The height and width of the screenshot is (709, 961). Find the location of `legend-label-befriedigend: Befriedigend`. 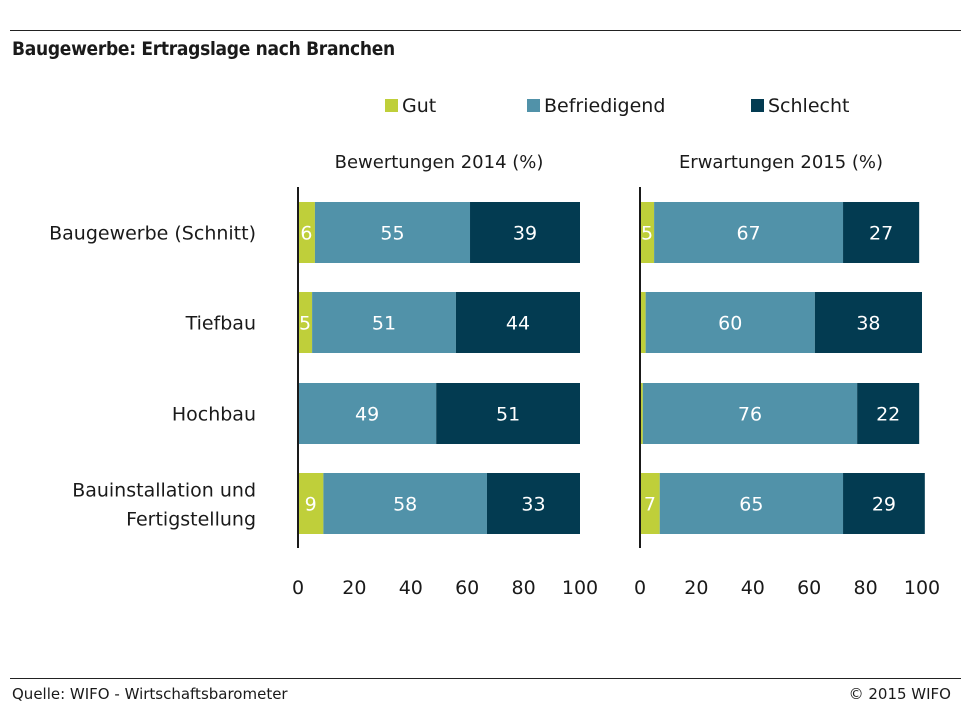

legend-label-befriedigend: Befriedigend is located at coordinates (604, 106).